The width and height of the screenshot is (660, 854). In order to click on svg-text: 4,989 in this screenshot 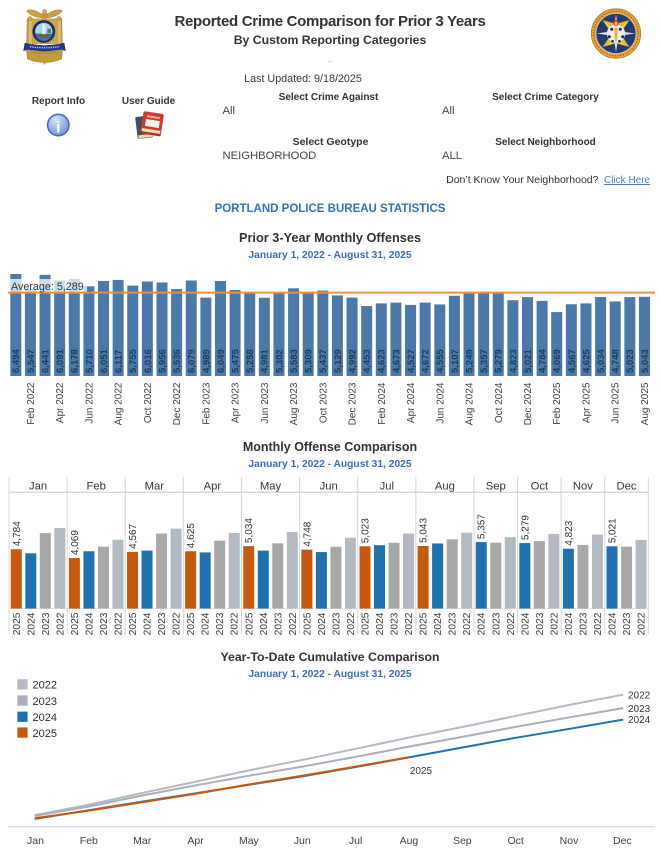, I will do `click(206, 361)`.